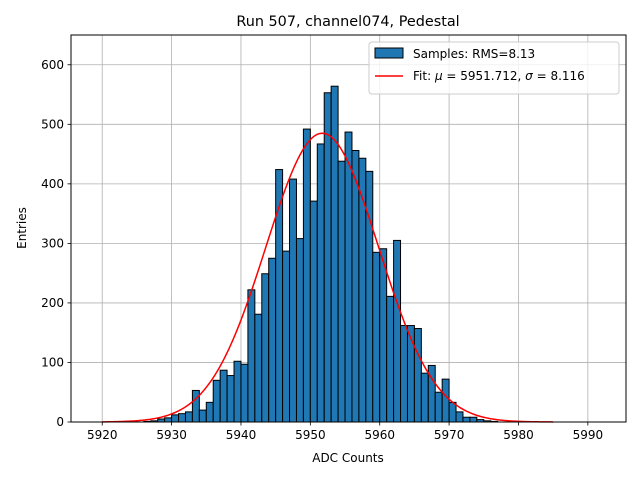 The image size is (640, 480). I want to click on x-axis-ticks: 5920 5930 5940 5950 5960 5970 5980 5990, so click(345, 432).